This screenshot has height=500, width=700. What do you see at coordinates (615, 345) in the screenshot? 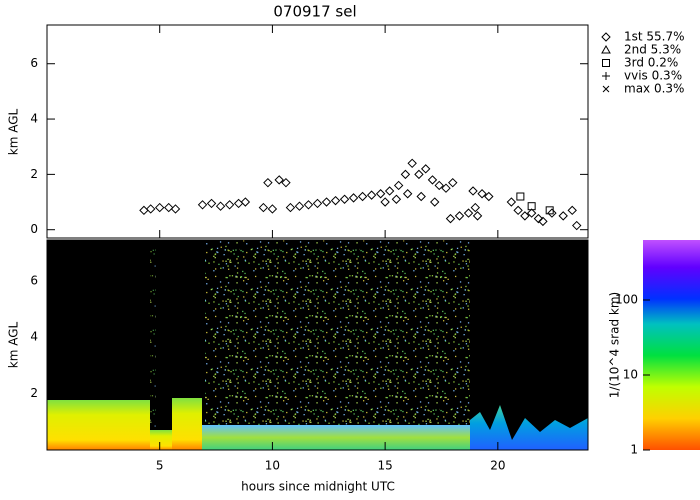
I see `colorbar-label: 1/(10^4 srad km)` at bounding box center [615, 345].